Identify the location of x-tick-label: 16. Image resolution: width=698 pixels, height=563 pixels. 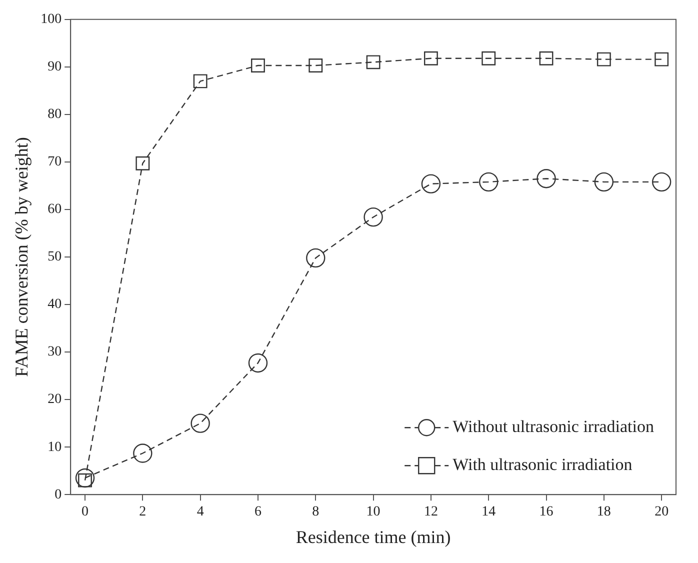
(546, 512).